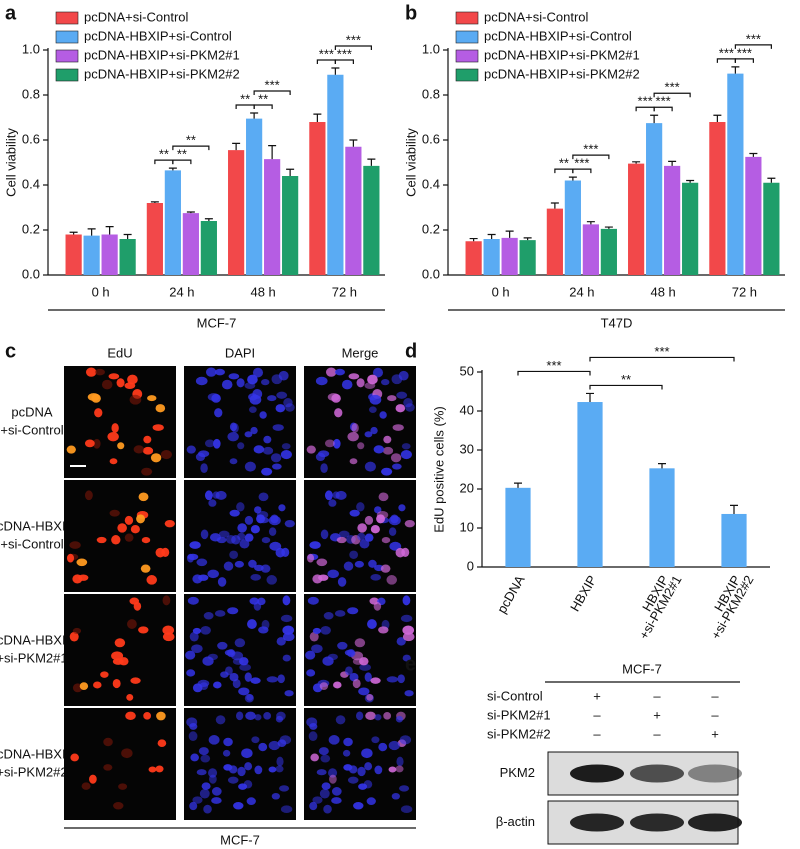  Describe the element at coordinates (470, 565) in the screenshot. I see `y-tick-label: 0` at that location.